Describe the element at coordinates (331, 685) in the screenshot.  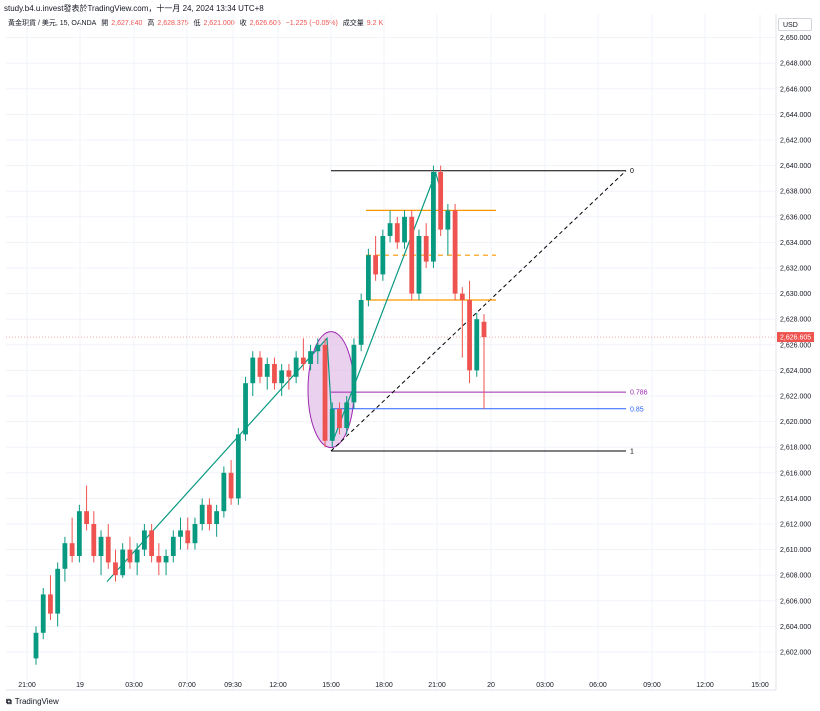
I see `time-tick-label: 15:00` at that location.